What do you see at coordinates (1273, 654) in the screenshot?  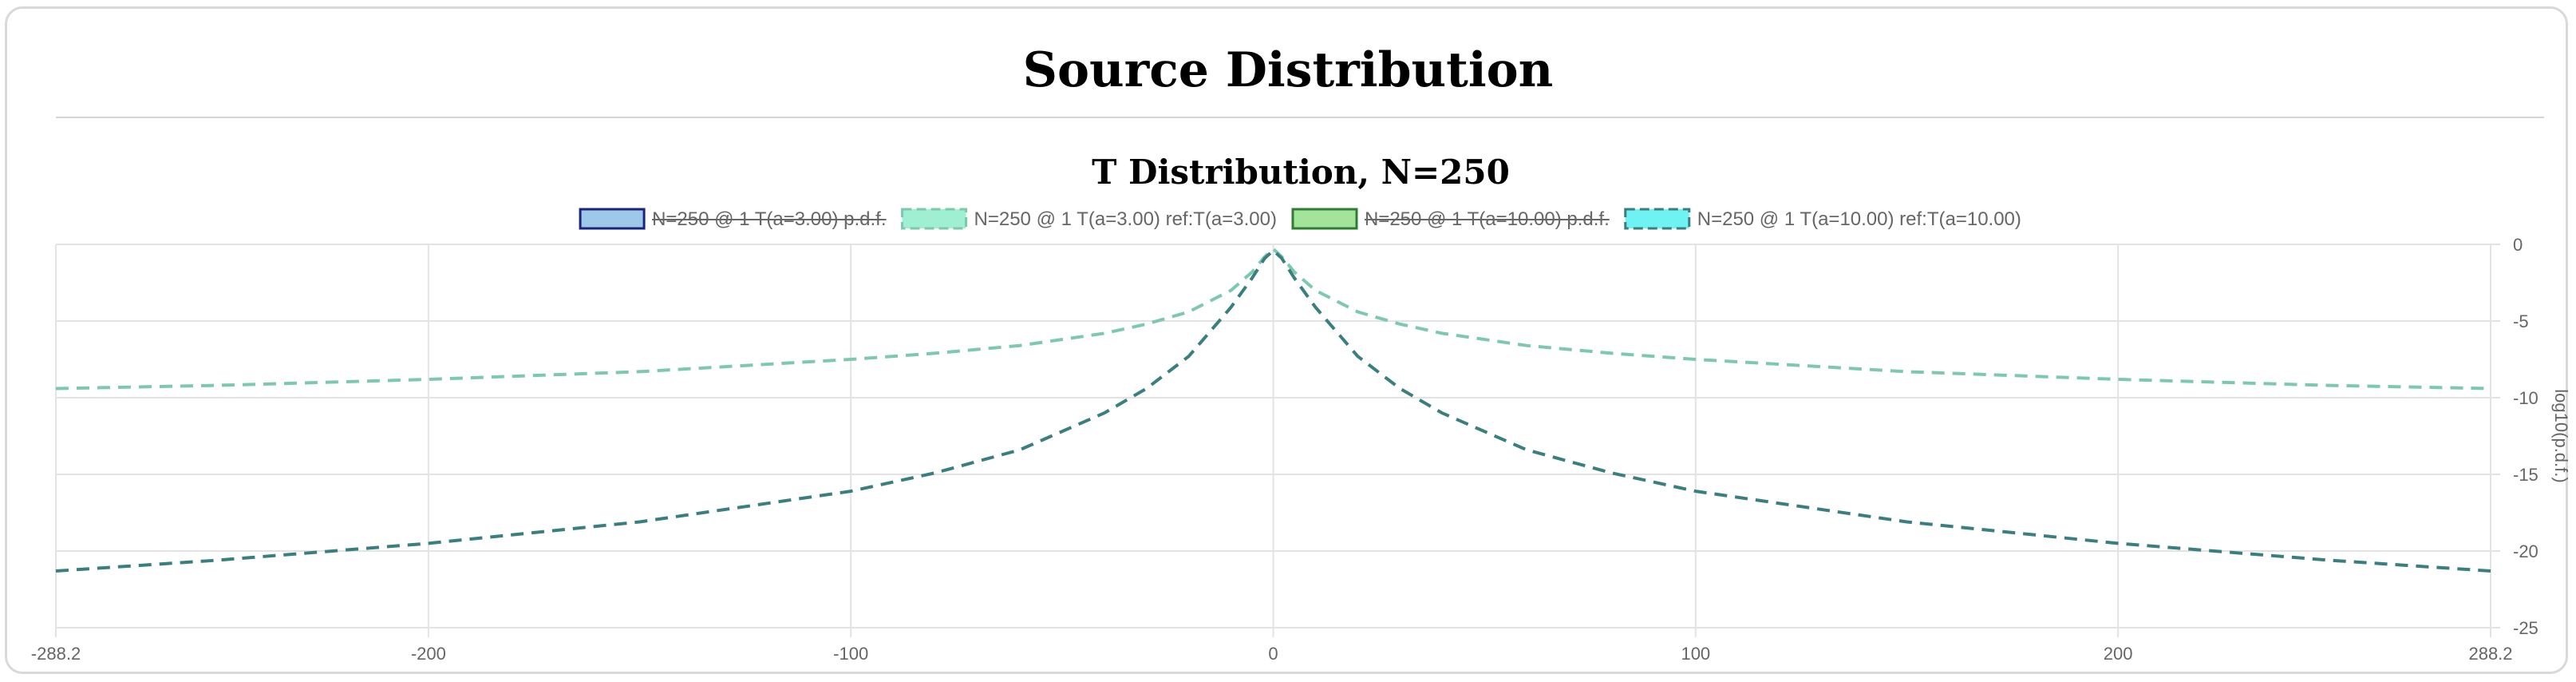 I see `x-tick-label: 0` at bounding box center [1273, 654].